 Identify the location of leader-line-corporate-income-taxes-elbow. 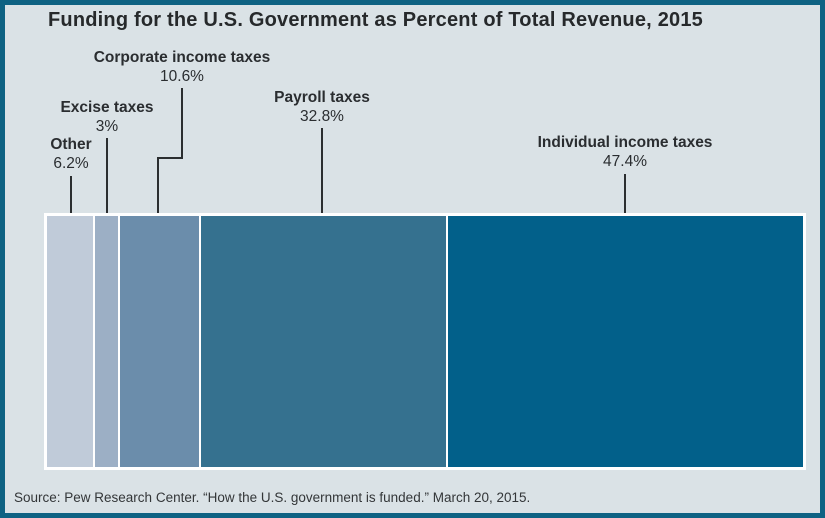
(170, 158).